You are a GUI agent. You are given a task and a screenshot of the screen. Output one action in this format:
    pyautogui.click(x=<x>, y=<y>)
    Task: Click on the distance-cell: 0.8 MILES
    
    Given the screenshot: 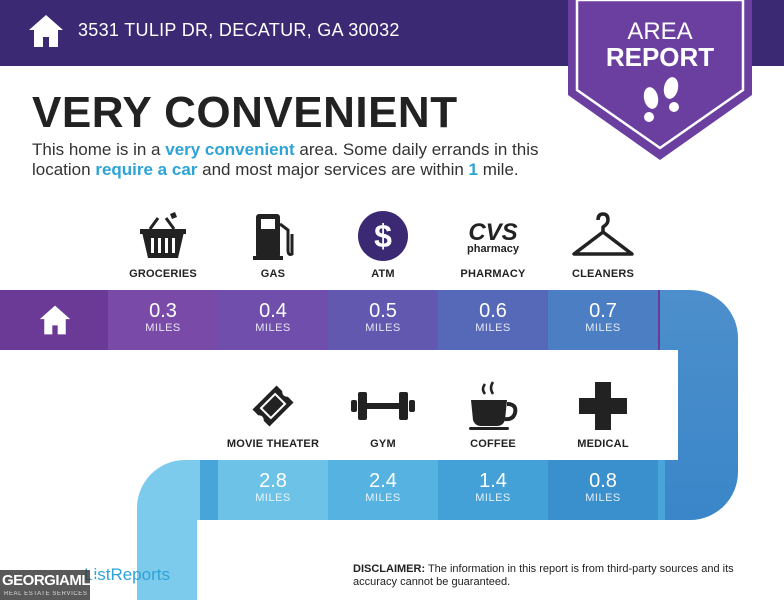 What is the action you would take?
    pyautogui.click(x=603, y=490)
    